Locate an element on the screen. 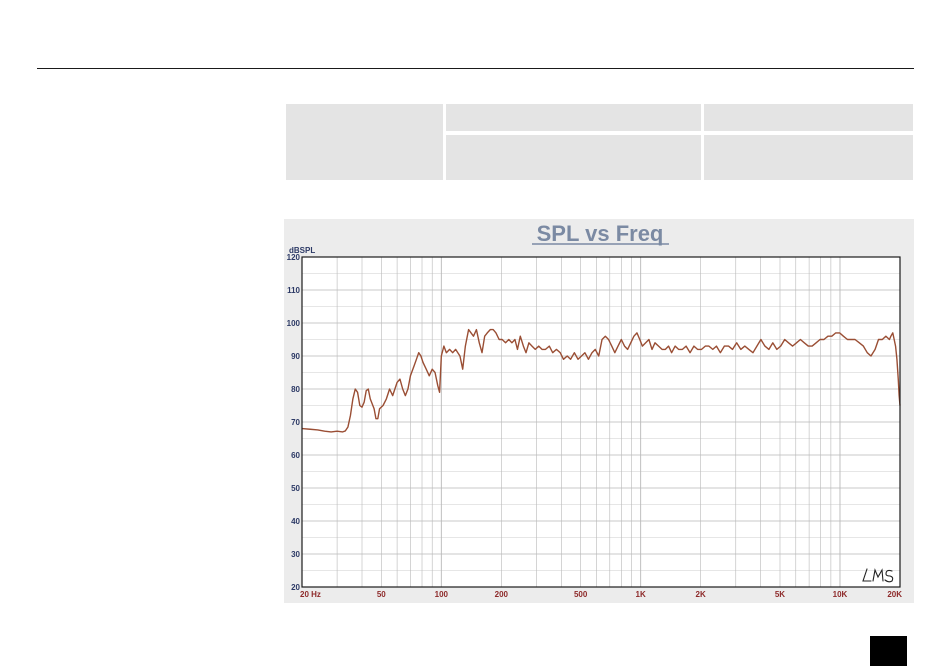 This screenshot has height=670, width=950. y-tick-label: 100 is located at coordinates (294, 323).